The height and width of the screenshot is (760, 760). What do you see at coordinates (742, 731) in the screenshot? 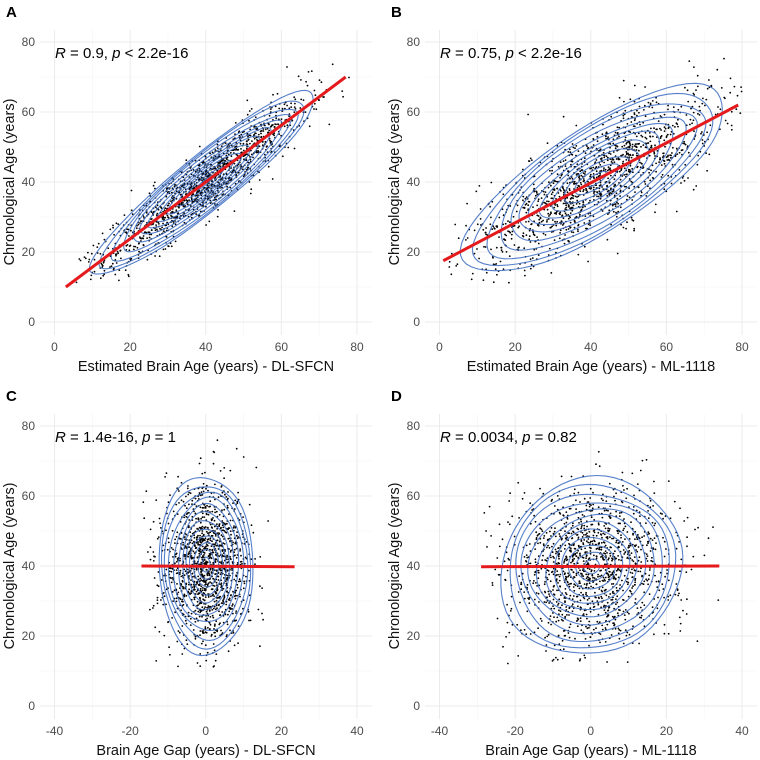
I see `x-tick-label: 40` at bounding box center [742, 731].